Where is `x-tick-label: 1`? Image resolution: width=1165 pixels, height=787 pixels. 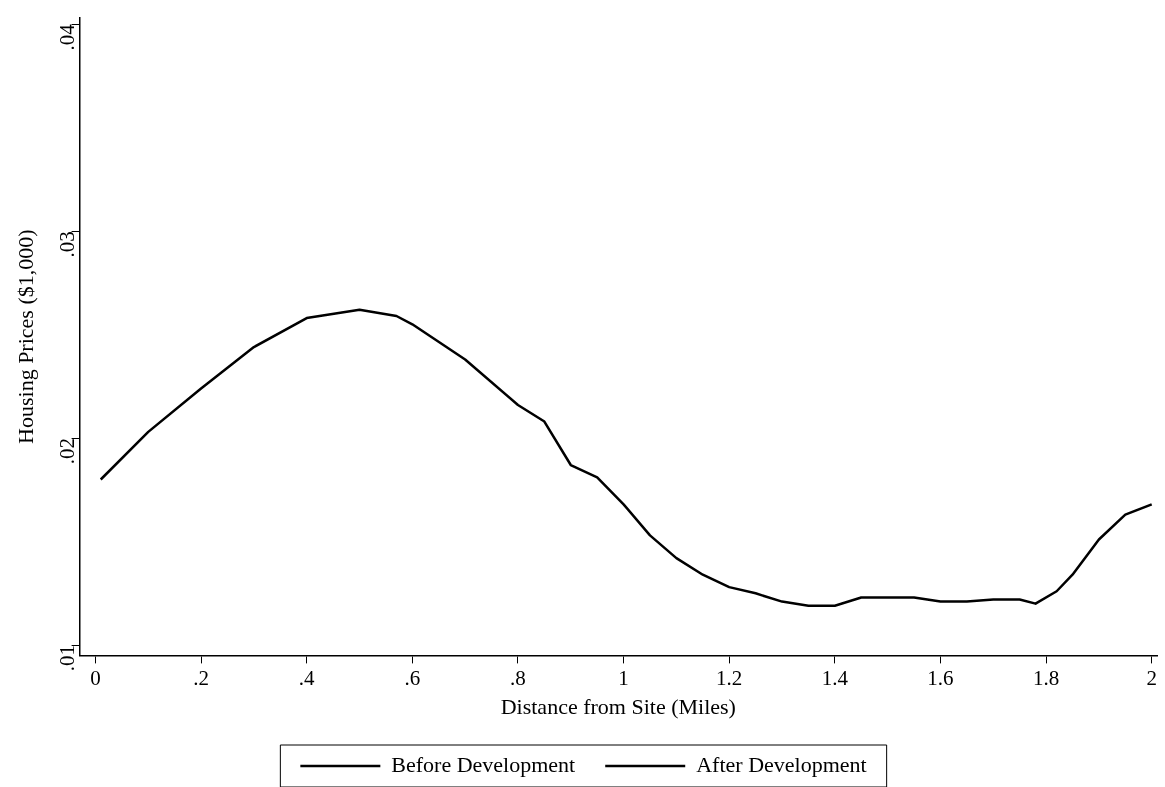
x-tick-label: 1 is located at coordinates (623, 677).